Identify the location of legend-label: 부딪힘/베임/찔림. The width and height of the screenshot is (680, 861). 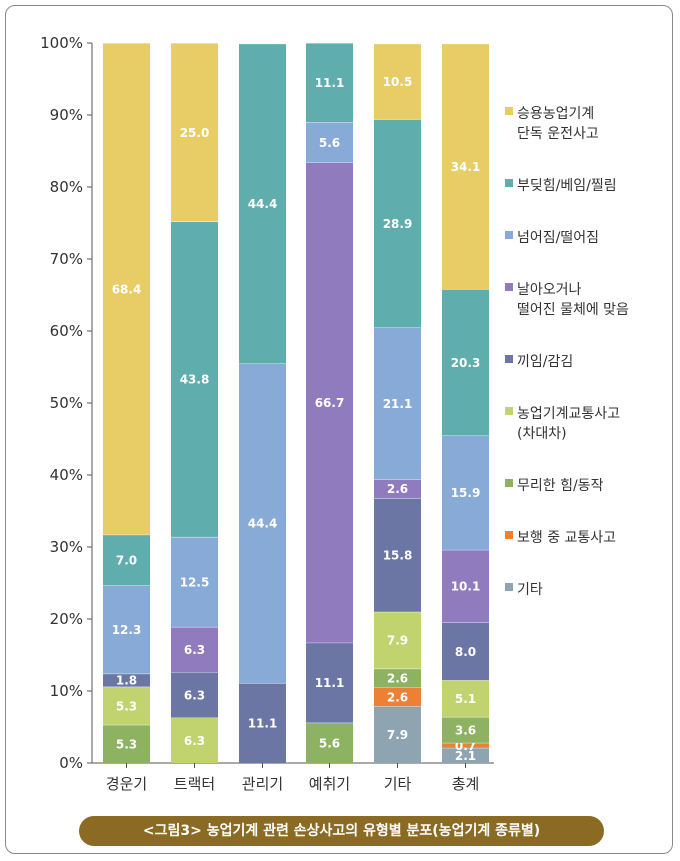
(567, 186).